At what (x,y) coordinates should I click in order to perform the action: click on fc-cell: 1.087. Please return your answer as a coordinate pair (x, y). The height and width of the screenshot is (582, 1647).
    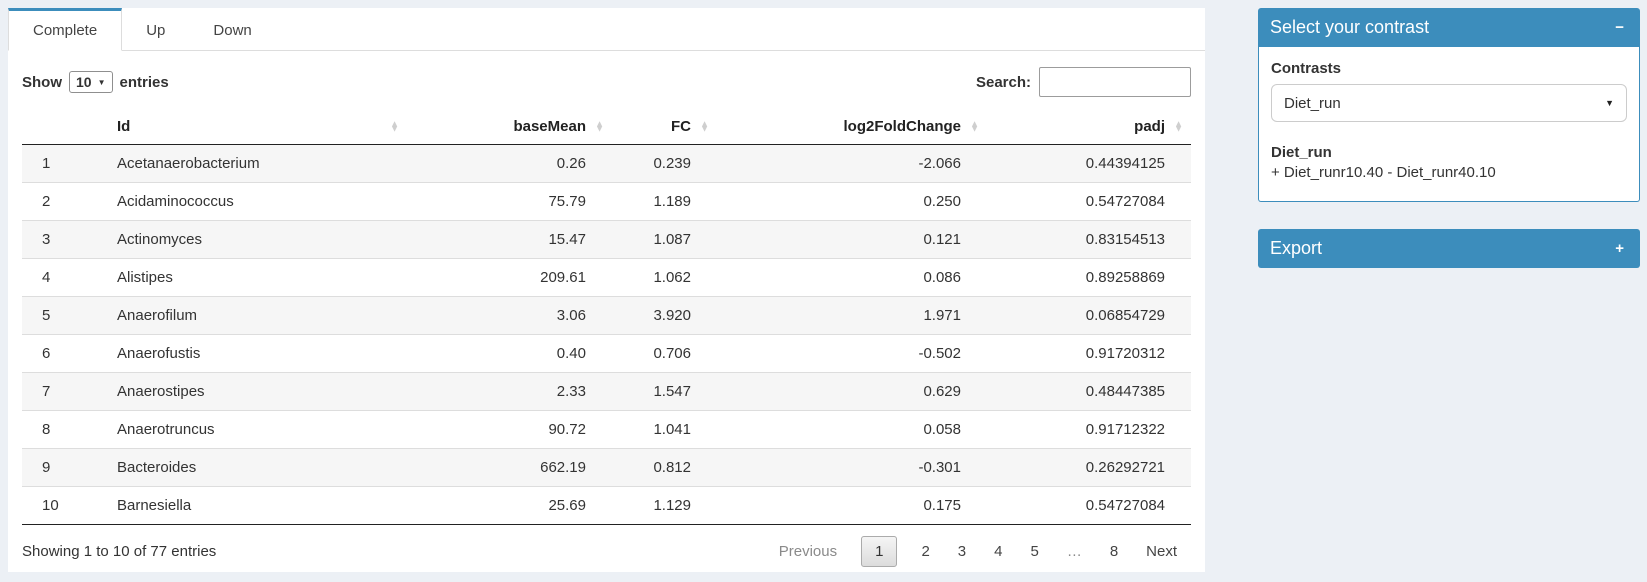
    Looking at the image, I should click on (664, 239).